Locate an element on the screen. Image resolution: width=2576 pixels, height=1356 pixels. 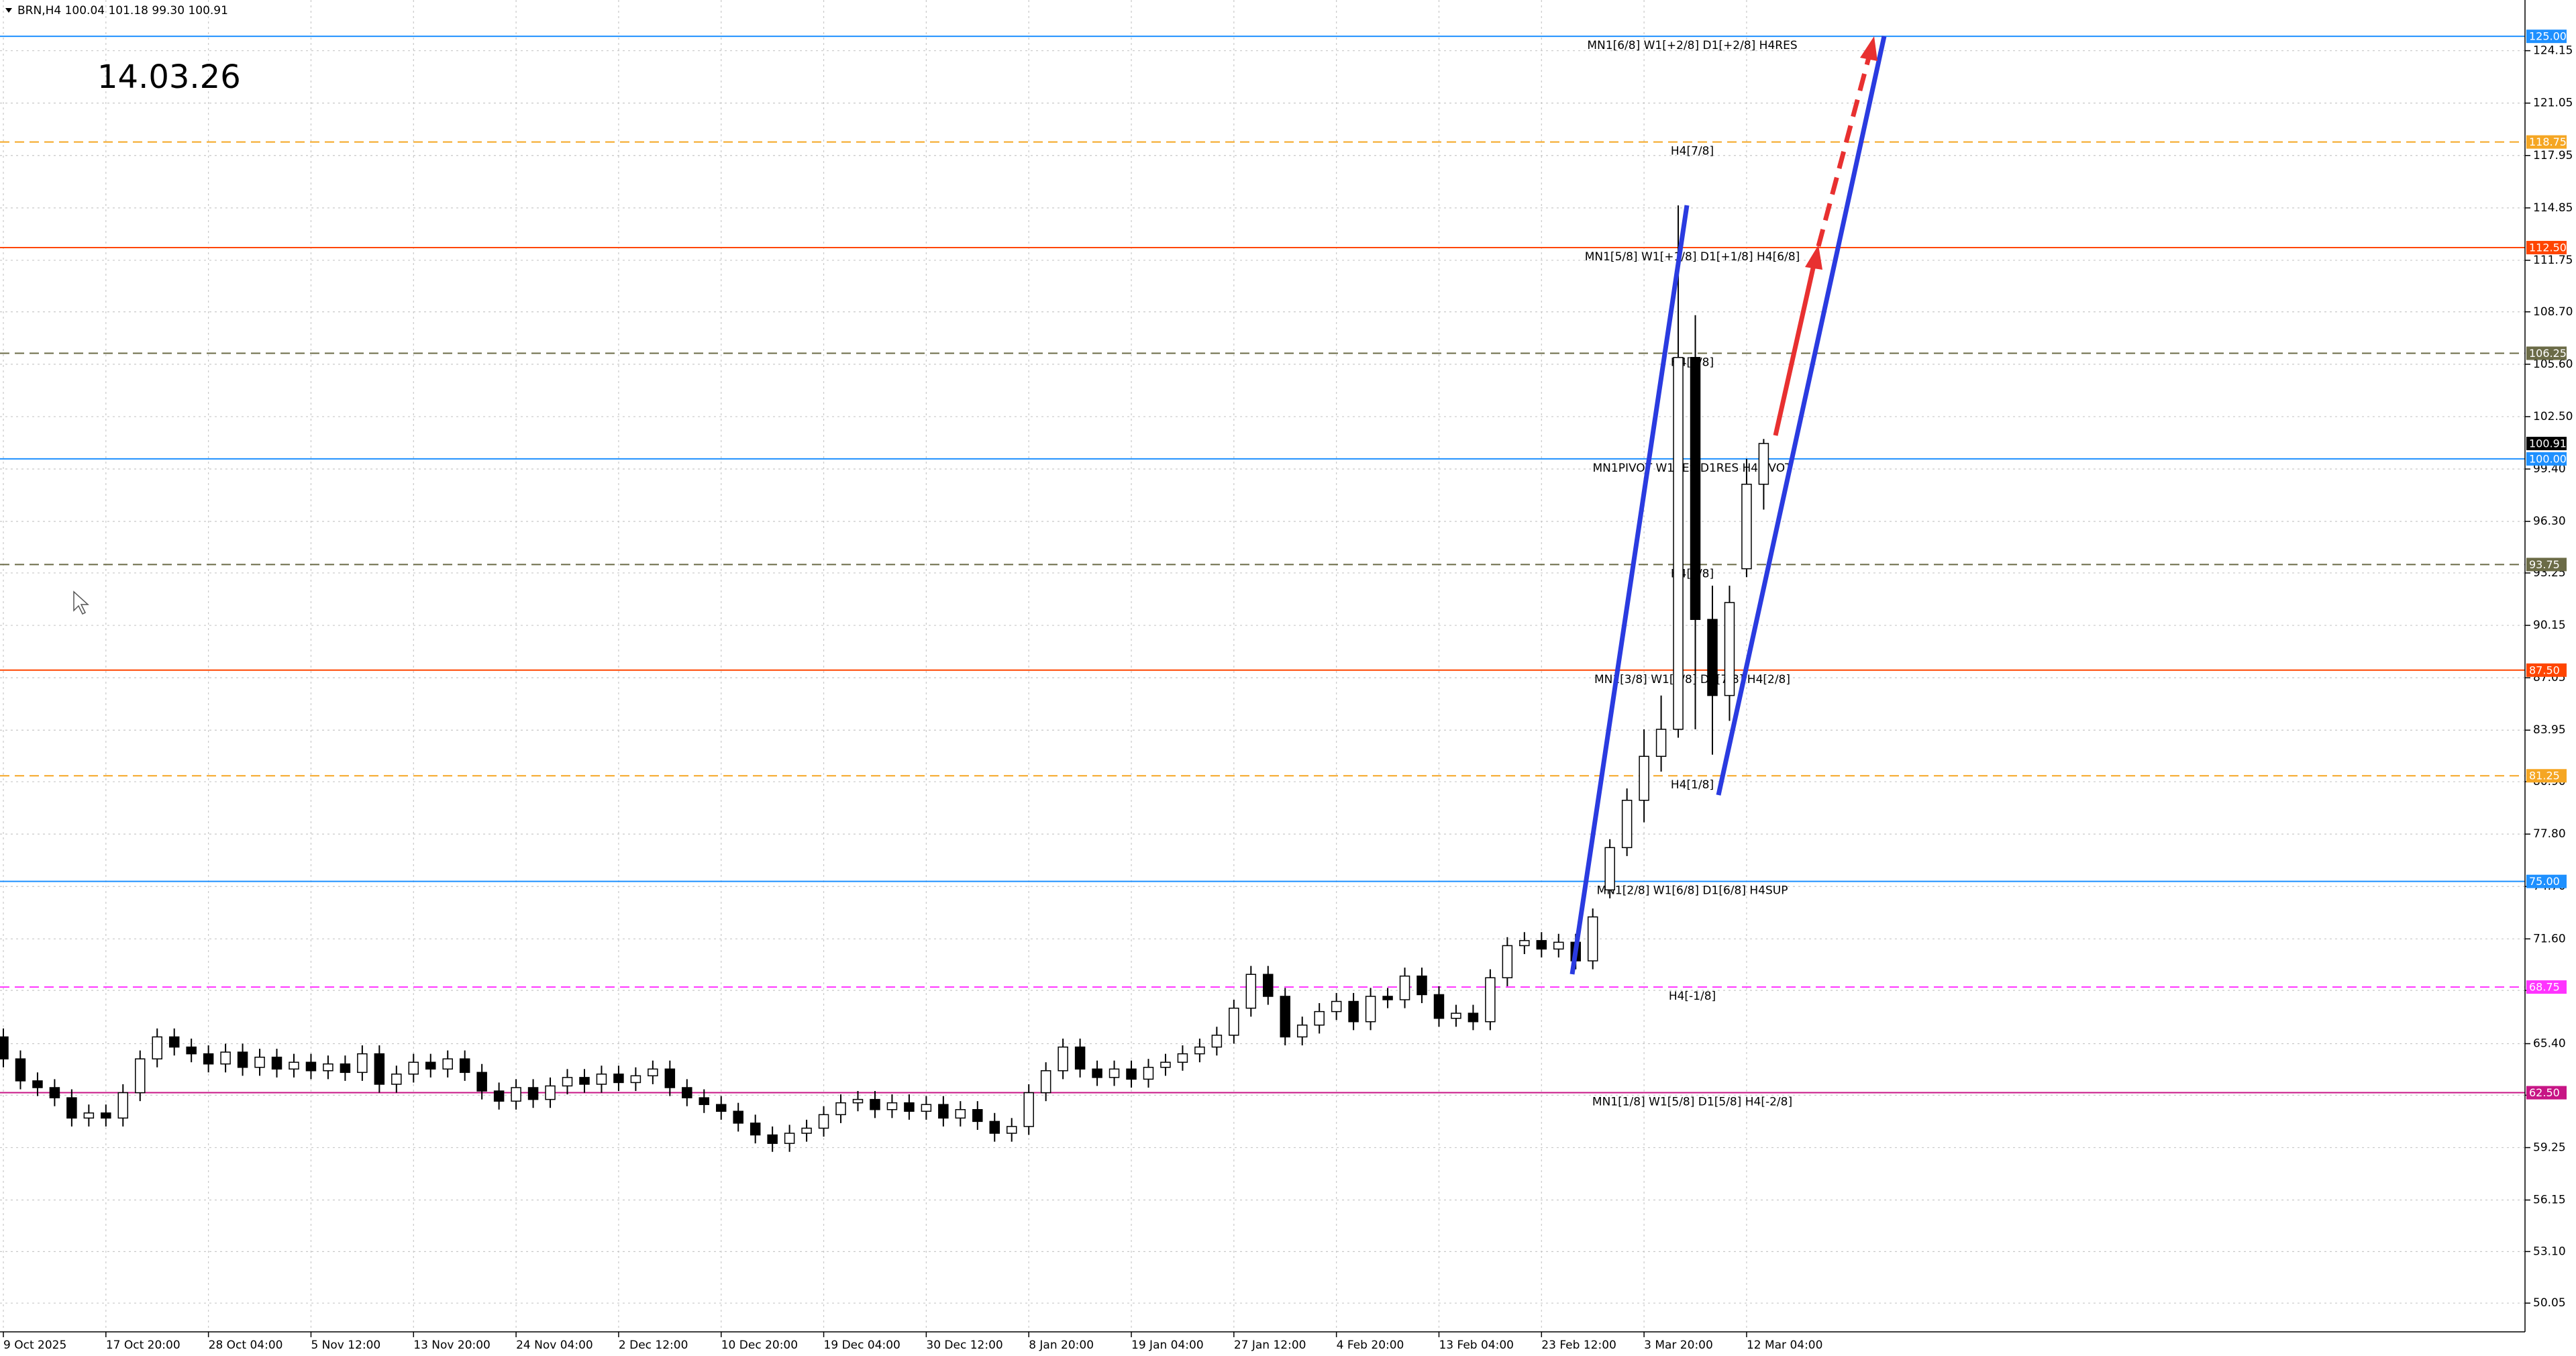
y-tick-label: 99.40 is located at coordinates (2549, 469).